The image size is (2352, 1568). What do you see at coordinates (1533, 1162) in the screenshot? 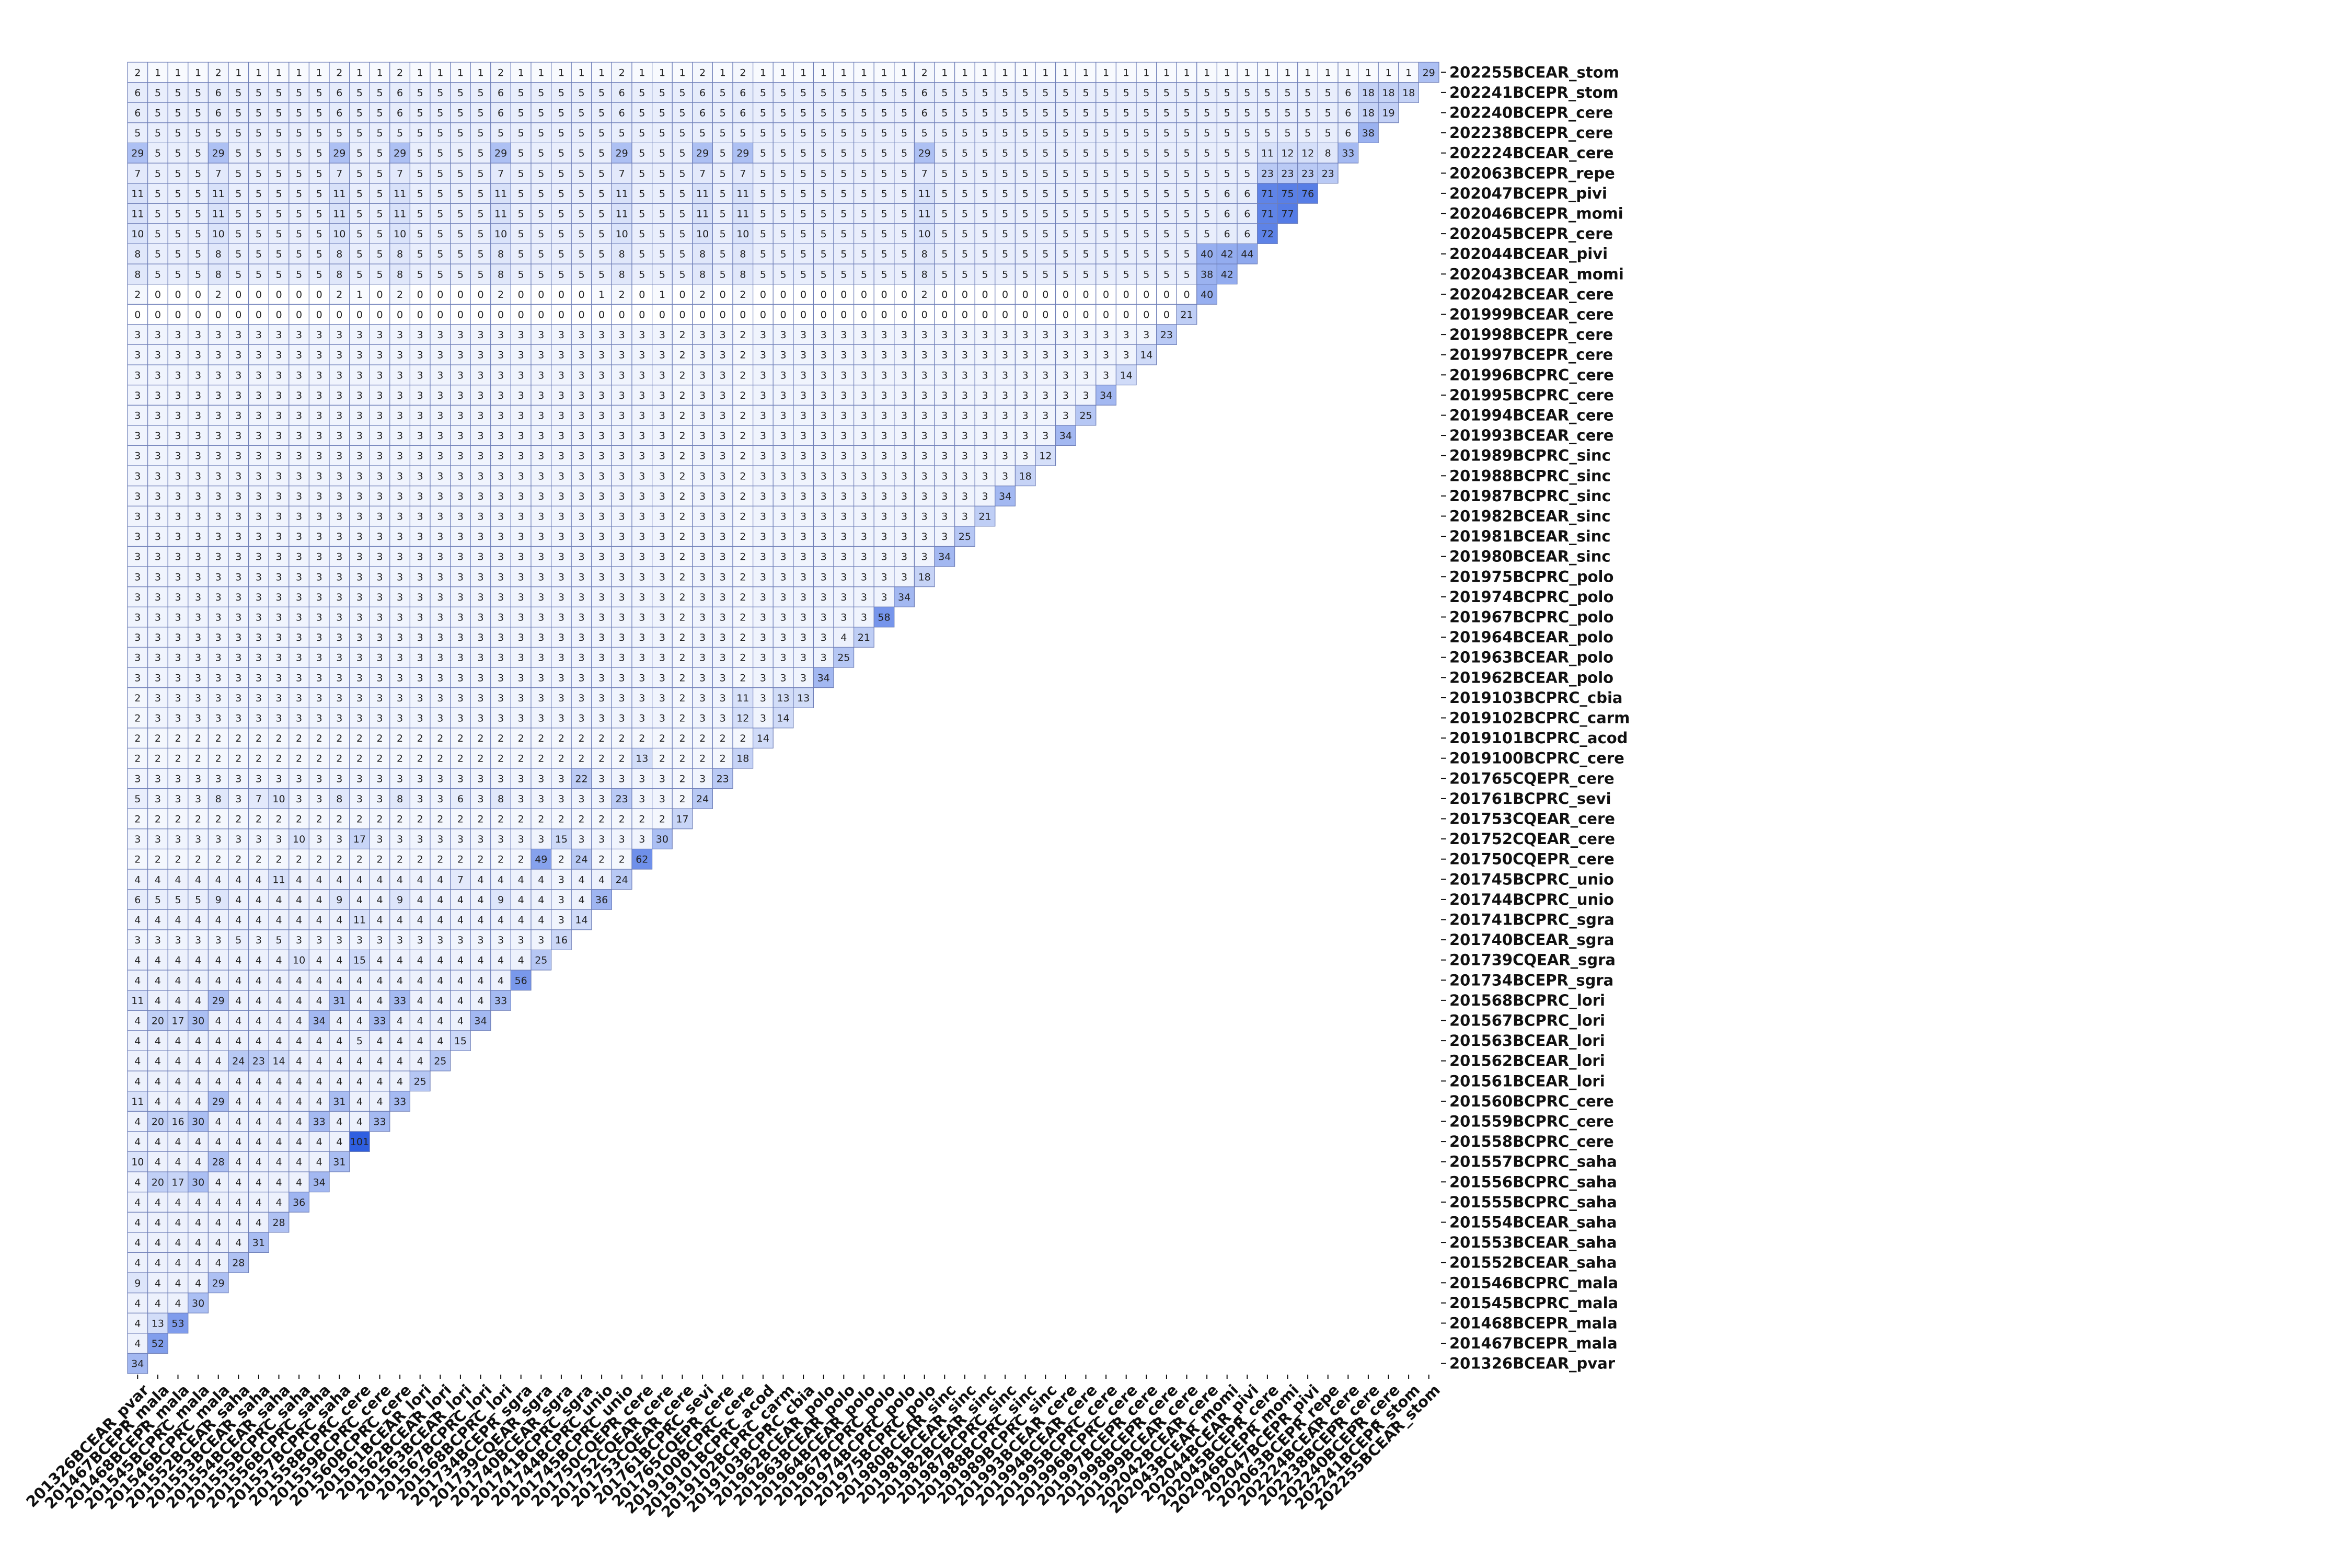
I see `row-label: 201557BCPRC_saha` at bounding box center [1533, 1162].